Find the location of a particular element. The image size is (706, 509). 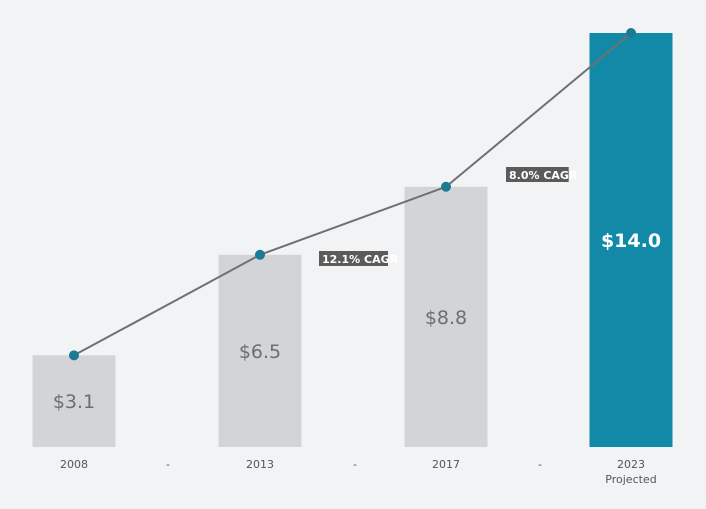

bar-2023 is located at coordinates (631, 240).